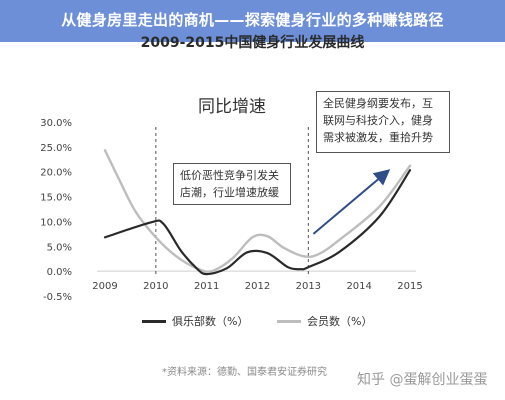 This screenshot has height=400, width=505. Describe the element at coordinates (409, 286) in the screenshot. I see `x-tick-label: 2015` at that location.